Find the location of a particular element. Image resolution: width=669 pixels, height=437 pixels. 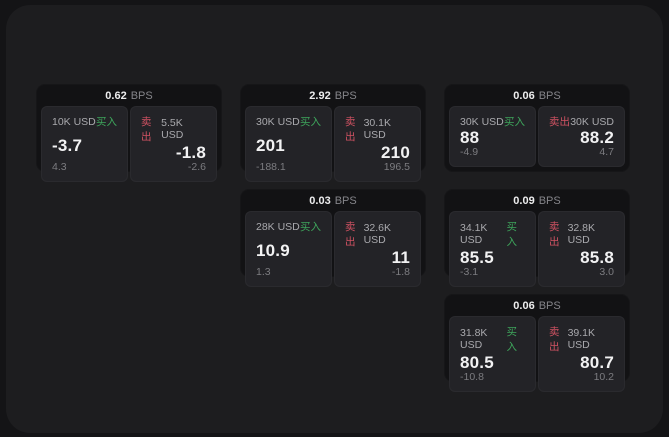

buy-price: 201 is located at coordinates (270, 145).